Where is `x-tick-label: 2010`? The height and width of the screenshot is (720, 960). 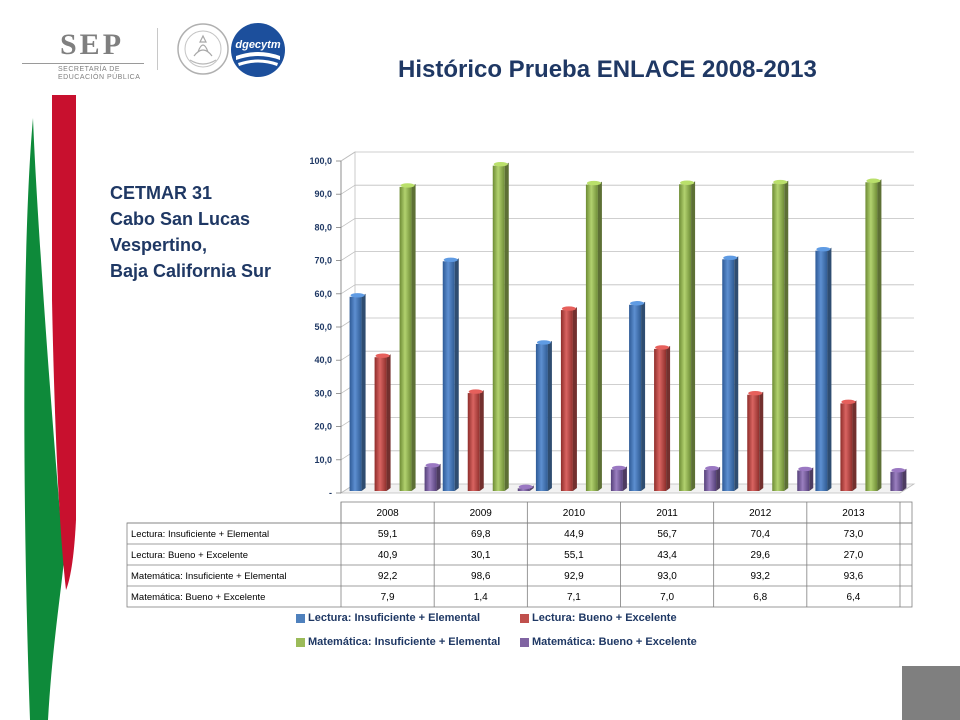
x-tick-label: 2010 is located at coordinates (574, 513).